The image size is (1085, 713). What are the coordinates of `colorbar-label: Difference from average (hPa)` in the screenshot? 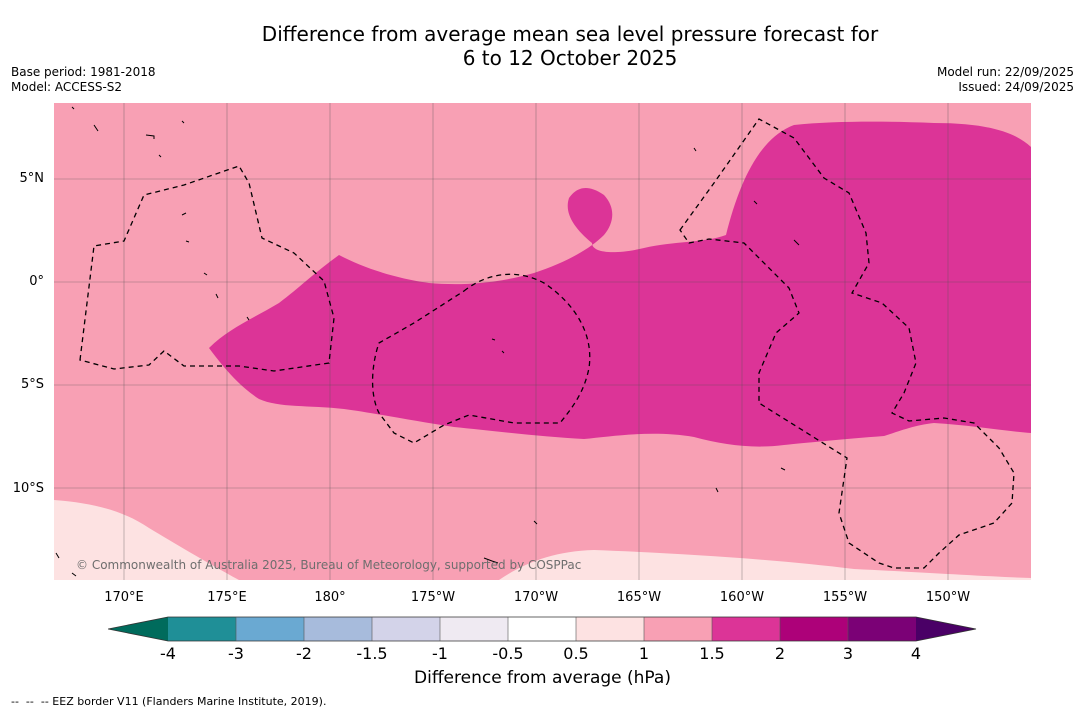 It's located at (542, 678).